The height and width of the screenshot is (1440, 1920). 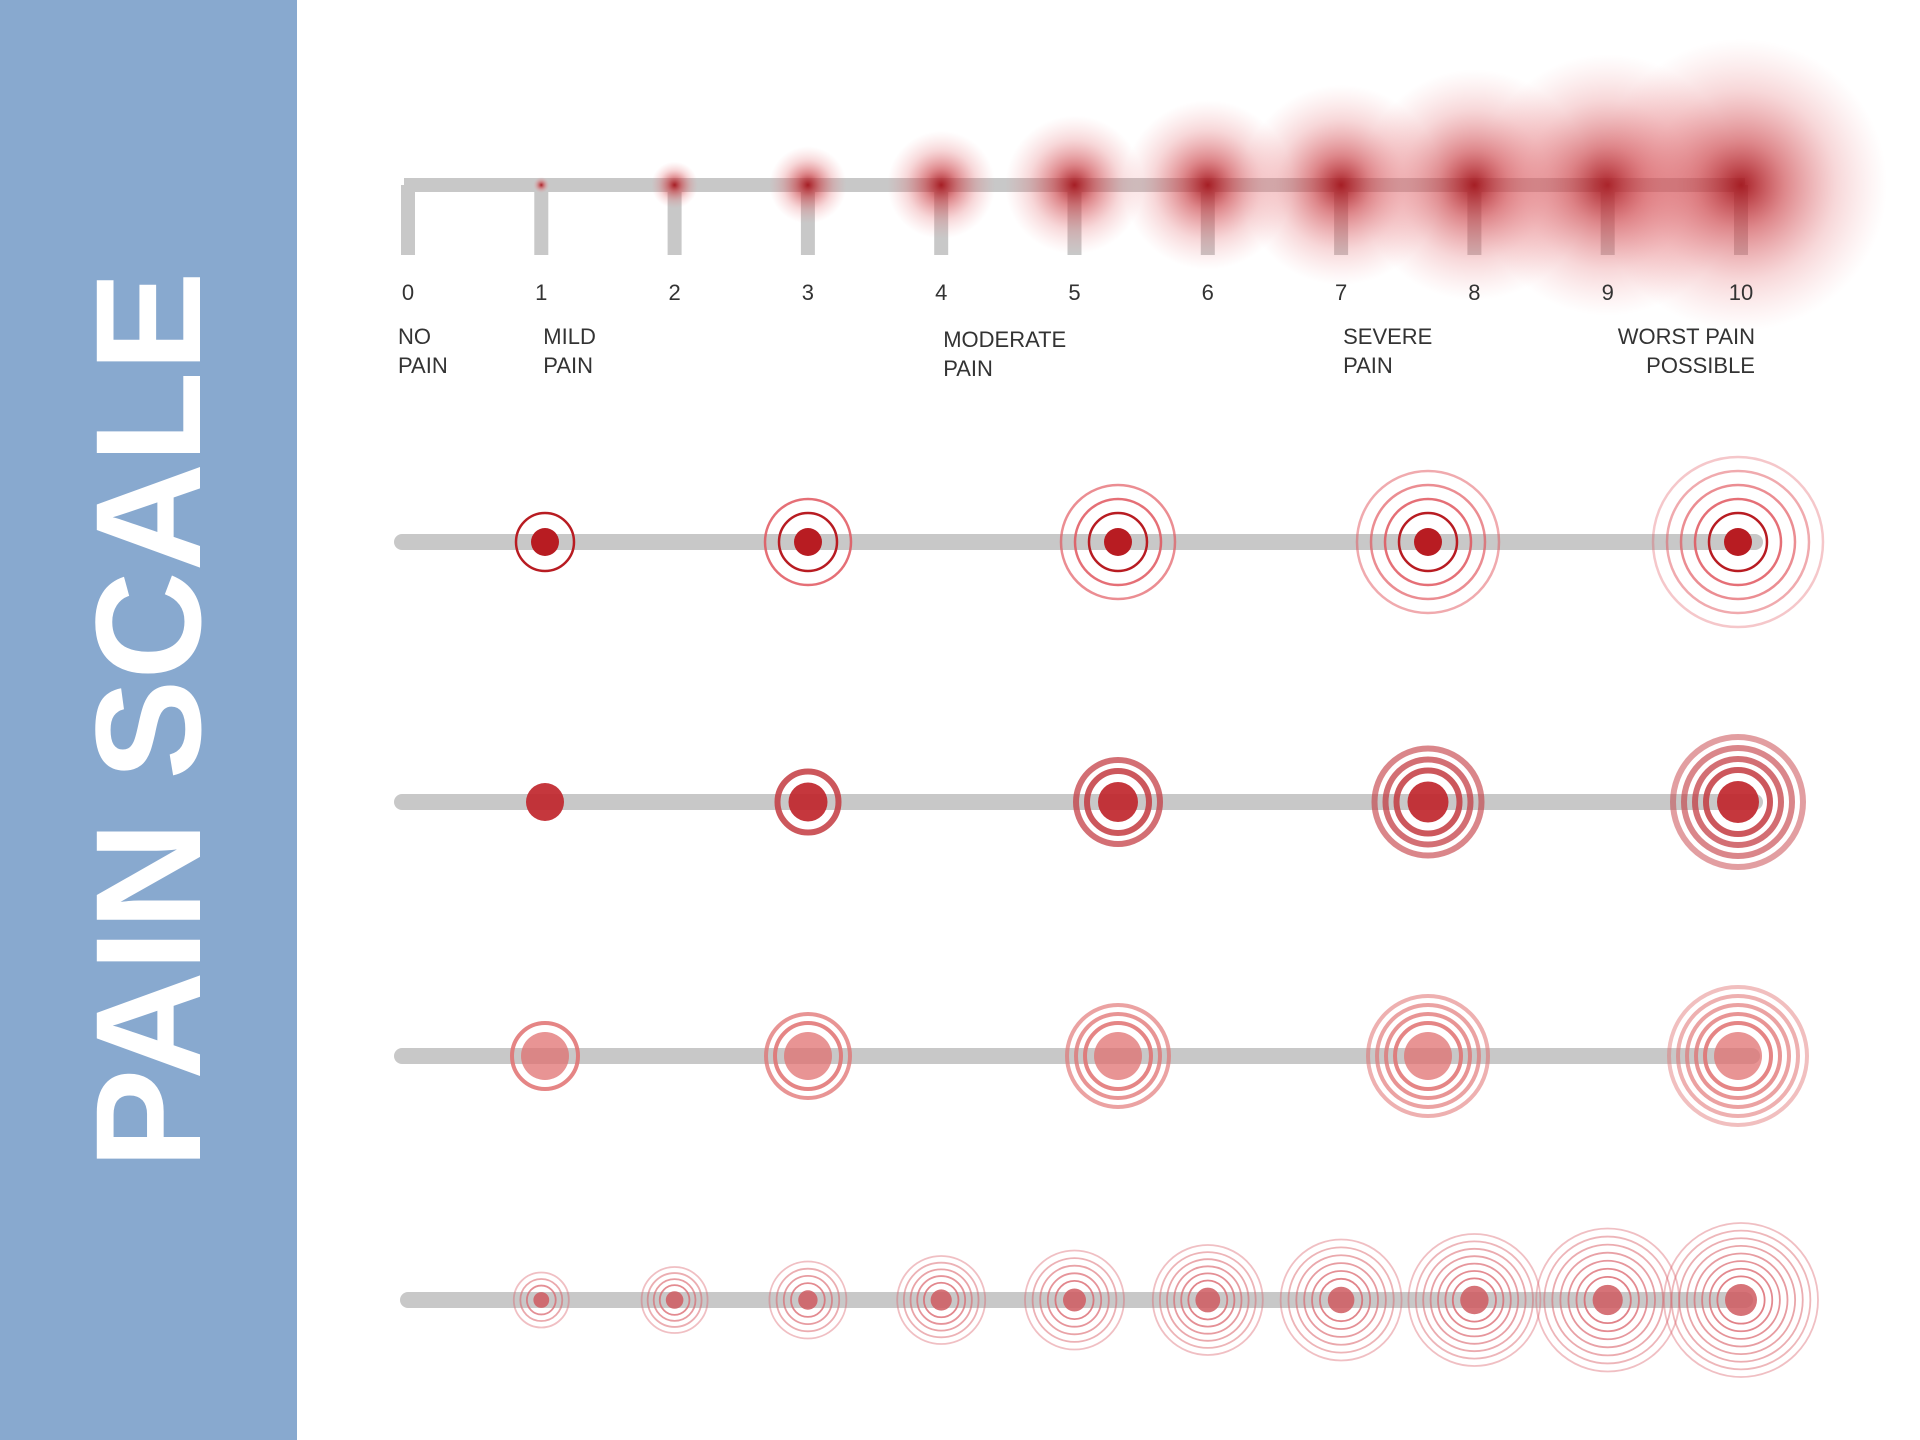 What do you see at coordinates (1474, 292) in the screenshot?
I see `scale-number: 8` at bounding box center [1474, 292].